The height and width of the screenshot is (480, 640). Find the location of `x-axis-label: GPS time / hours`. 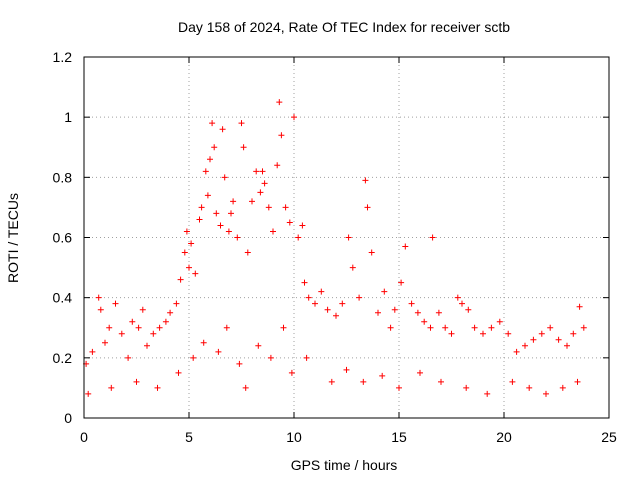

x-axis-label: GPS time / hours is located at coordinates (344, 465).